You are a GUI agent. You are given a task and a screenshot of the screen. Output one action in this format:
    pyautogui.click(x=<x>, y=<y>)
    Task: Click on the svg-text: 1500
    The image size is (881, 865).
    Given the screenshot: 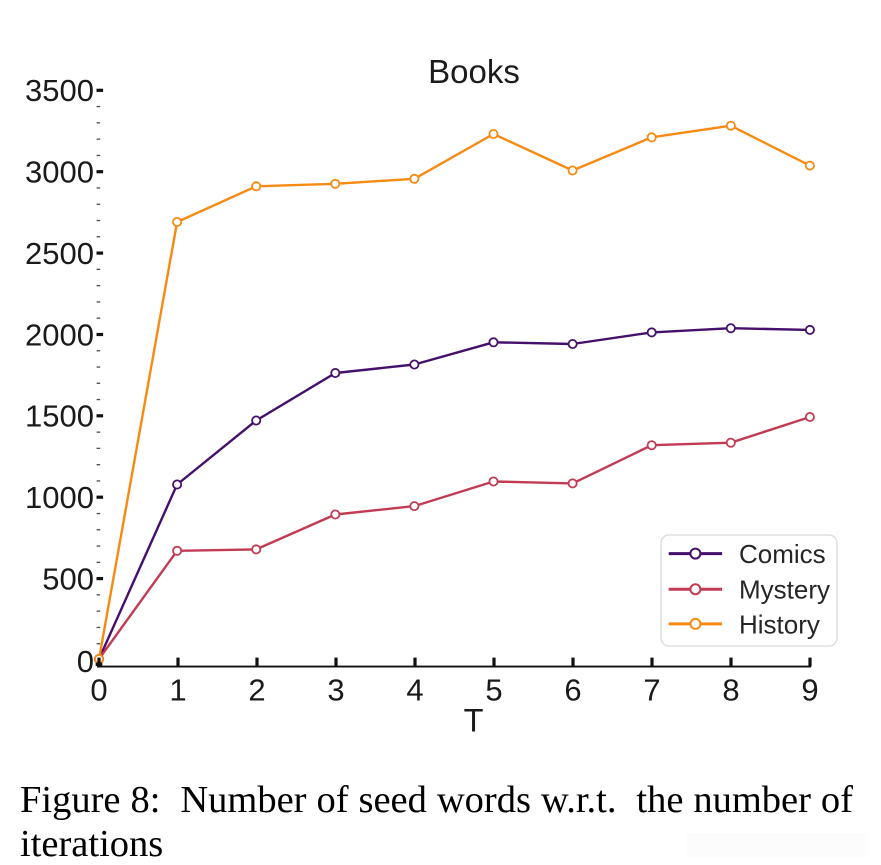 What is the action you would take?
    pyautogui.click(x=59, y=416)
    